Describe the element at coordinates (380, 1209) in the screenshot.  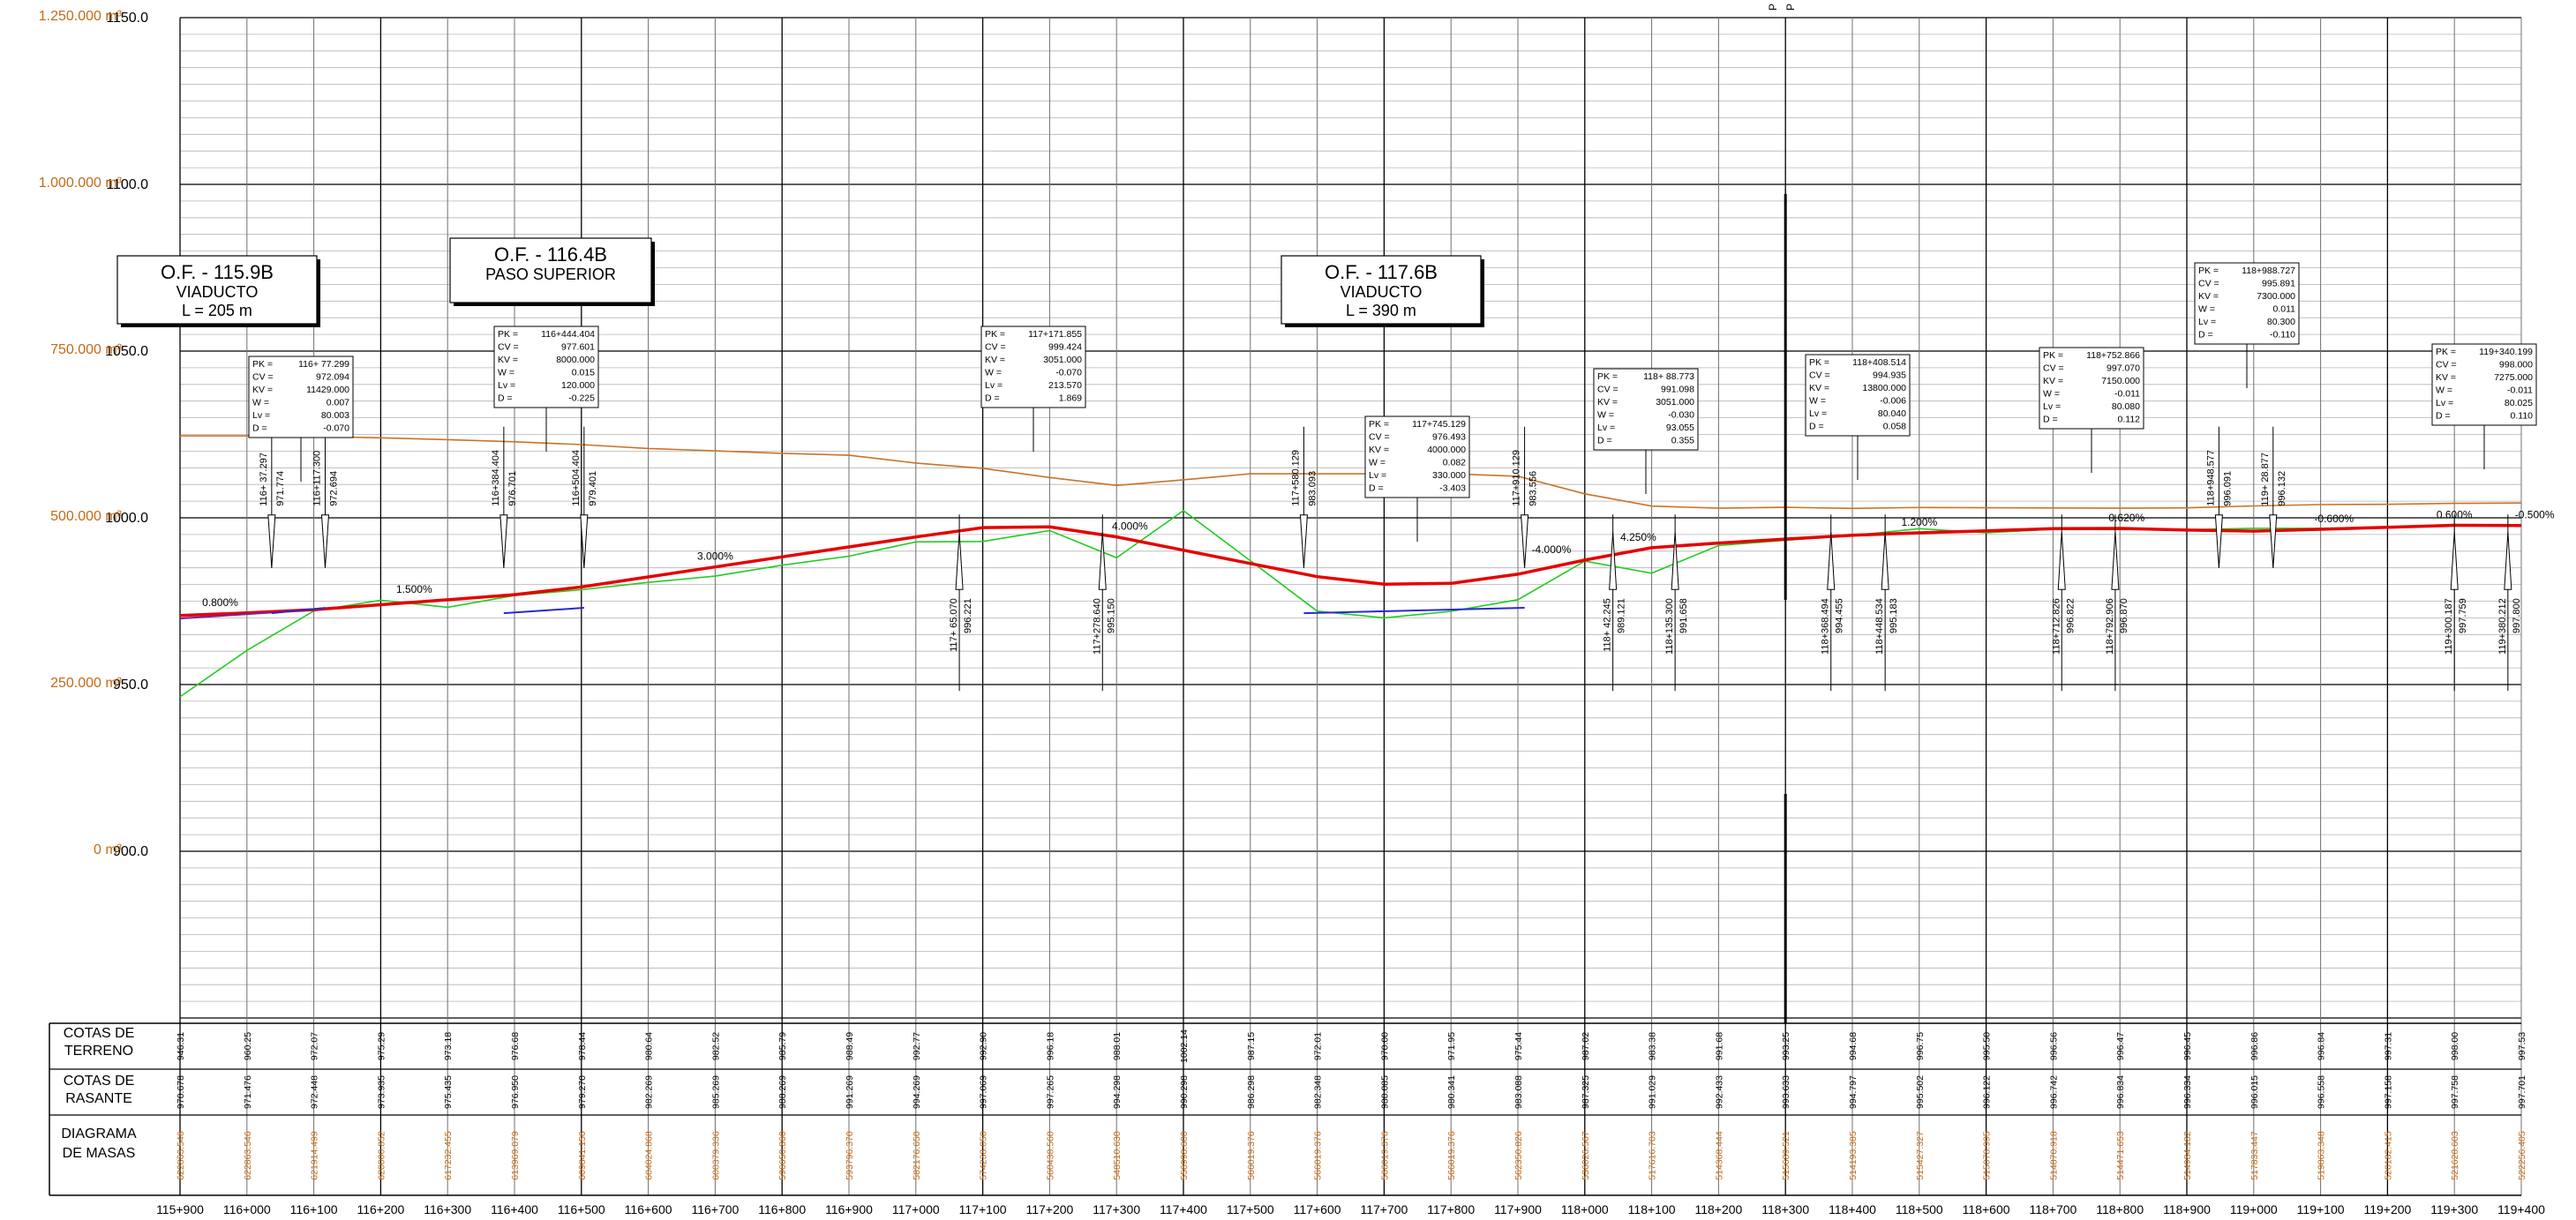
I see `pk-tick-label: 116+200` at that location.